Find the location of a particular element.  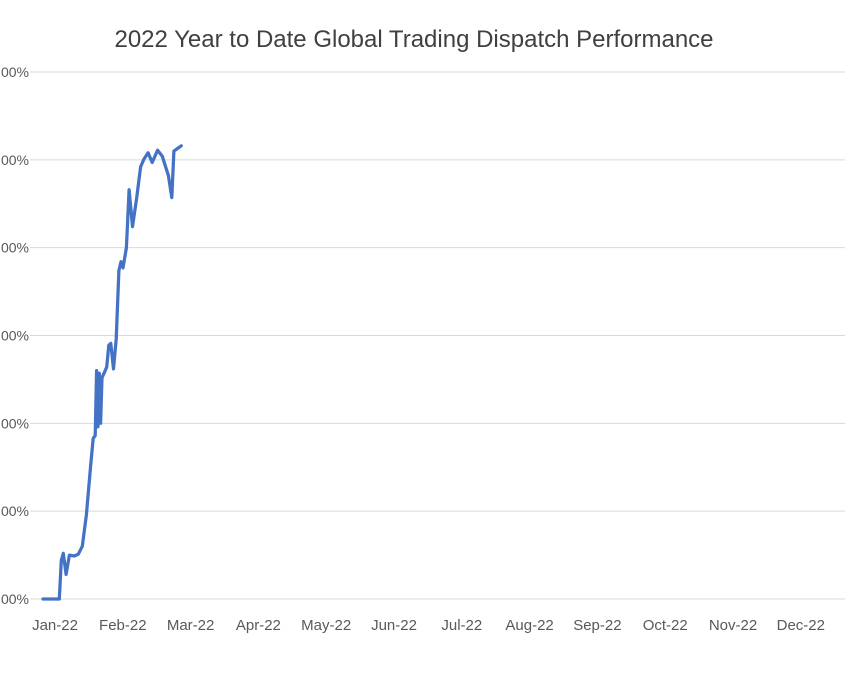

y-axis-label: 600.00% is located at coordinates (14, 72).